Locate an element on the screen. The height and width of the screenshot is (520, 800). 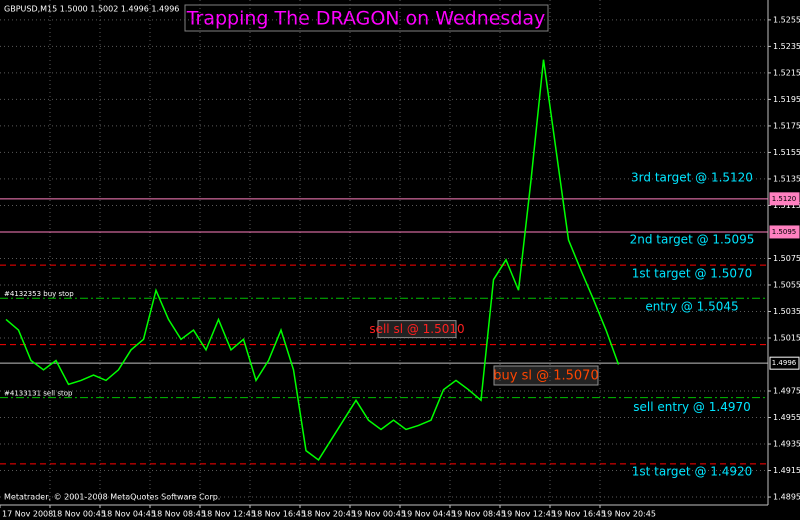
y-tick-label: 1.5175 is located at coordinates (786, 125).